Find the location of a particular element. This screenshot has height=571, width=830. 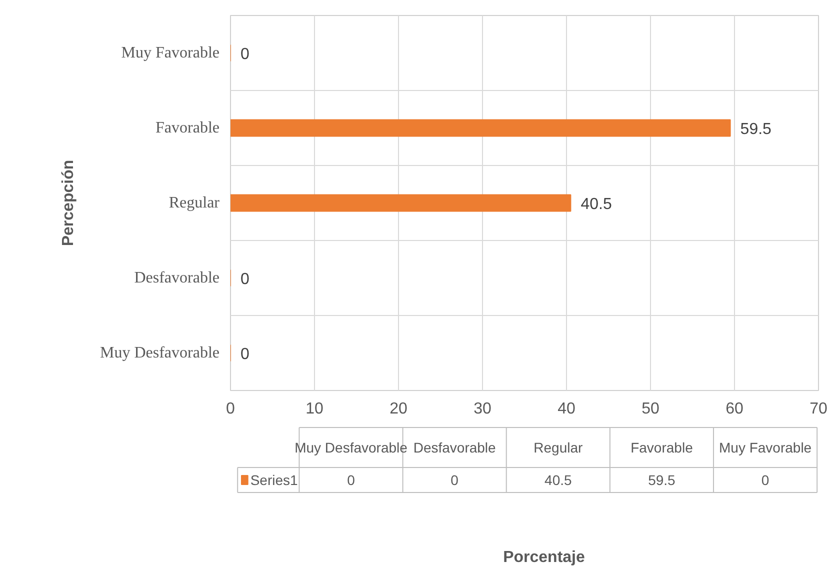

y-tick-label: Regular is located at coordinates (194, 203).